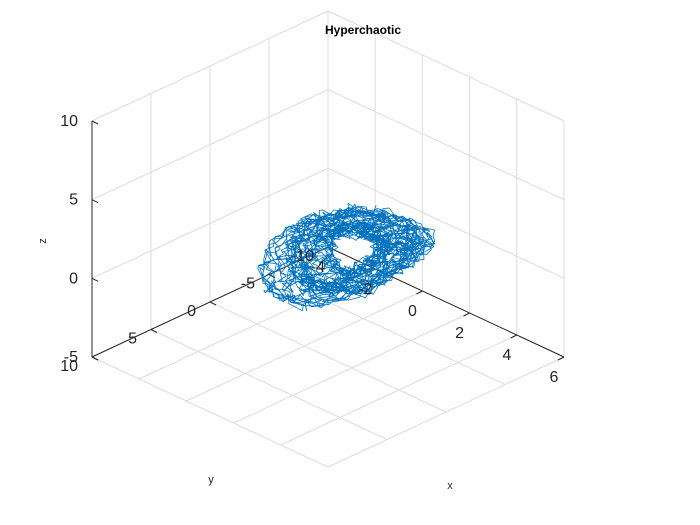  What do you see at coordinates (365, 289) in the screenshot?
I see `x-tick-label: -2` at bounding box center [365, 289].